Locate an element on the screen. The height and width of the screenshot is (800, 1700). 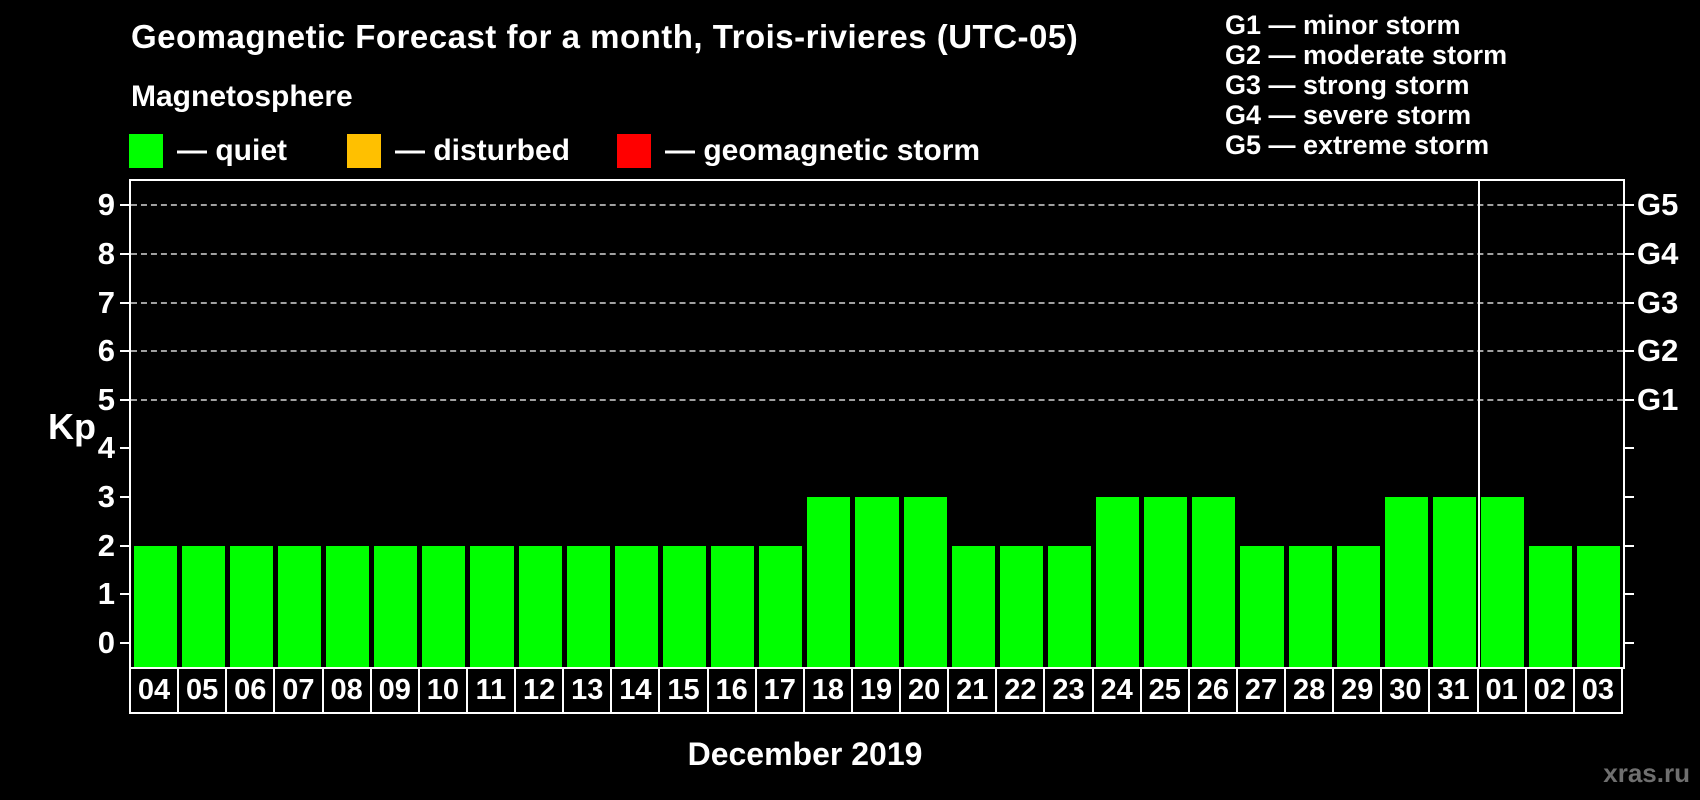
day-label-13: 13 is located at coordinates (587, 690).